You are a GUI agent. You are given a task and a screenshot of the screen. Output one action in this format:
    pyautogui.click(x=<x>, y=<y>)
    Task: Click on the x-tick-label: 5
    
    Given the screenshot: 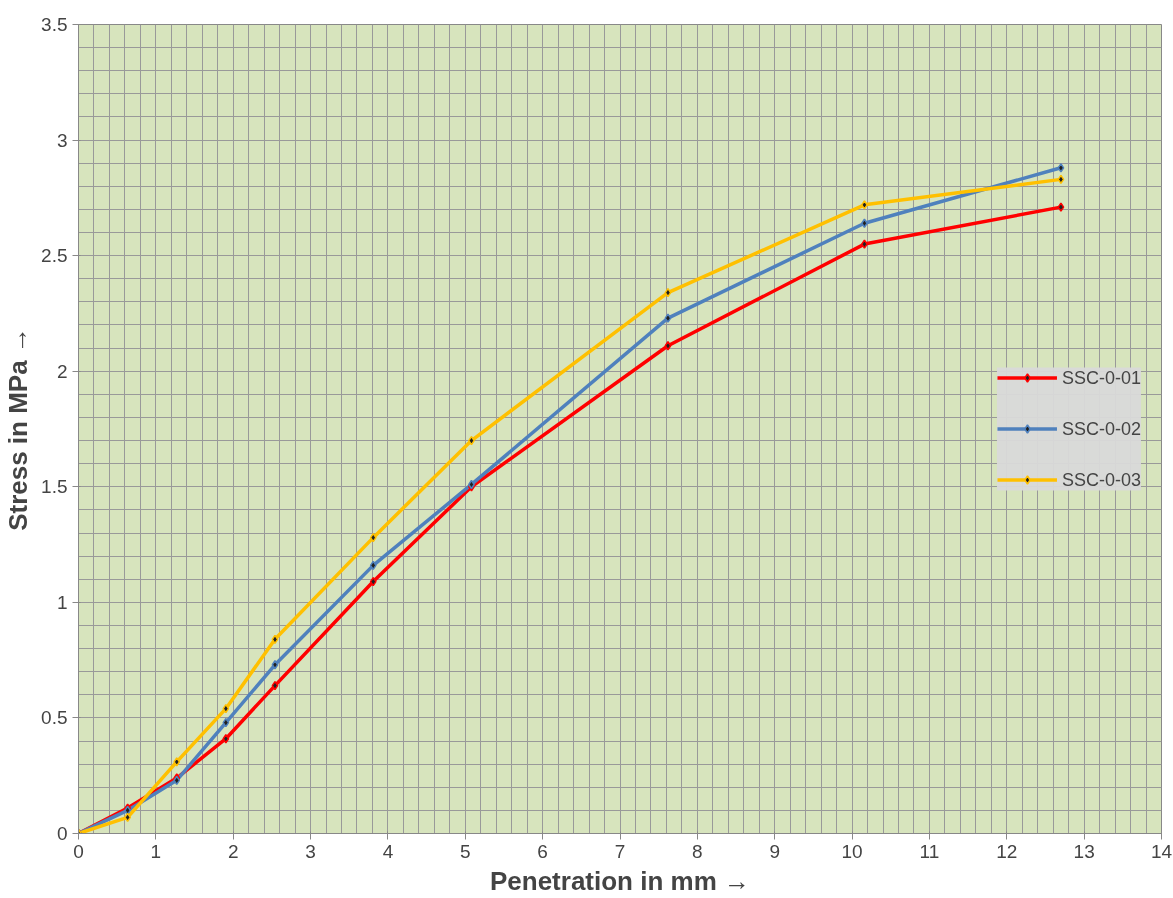 What is the action you would take?
    pyautogui.click(x=465, y=851)
    